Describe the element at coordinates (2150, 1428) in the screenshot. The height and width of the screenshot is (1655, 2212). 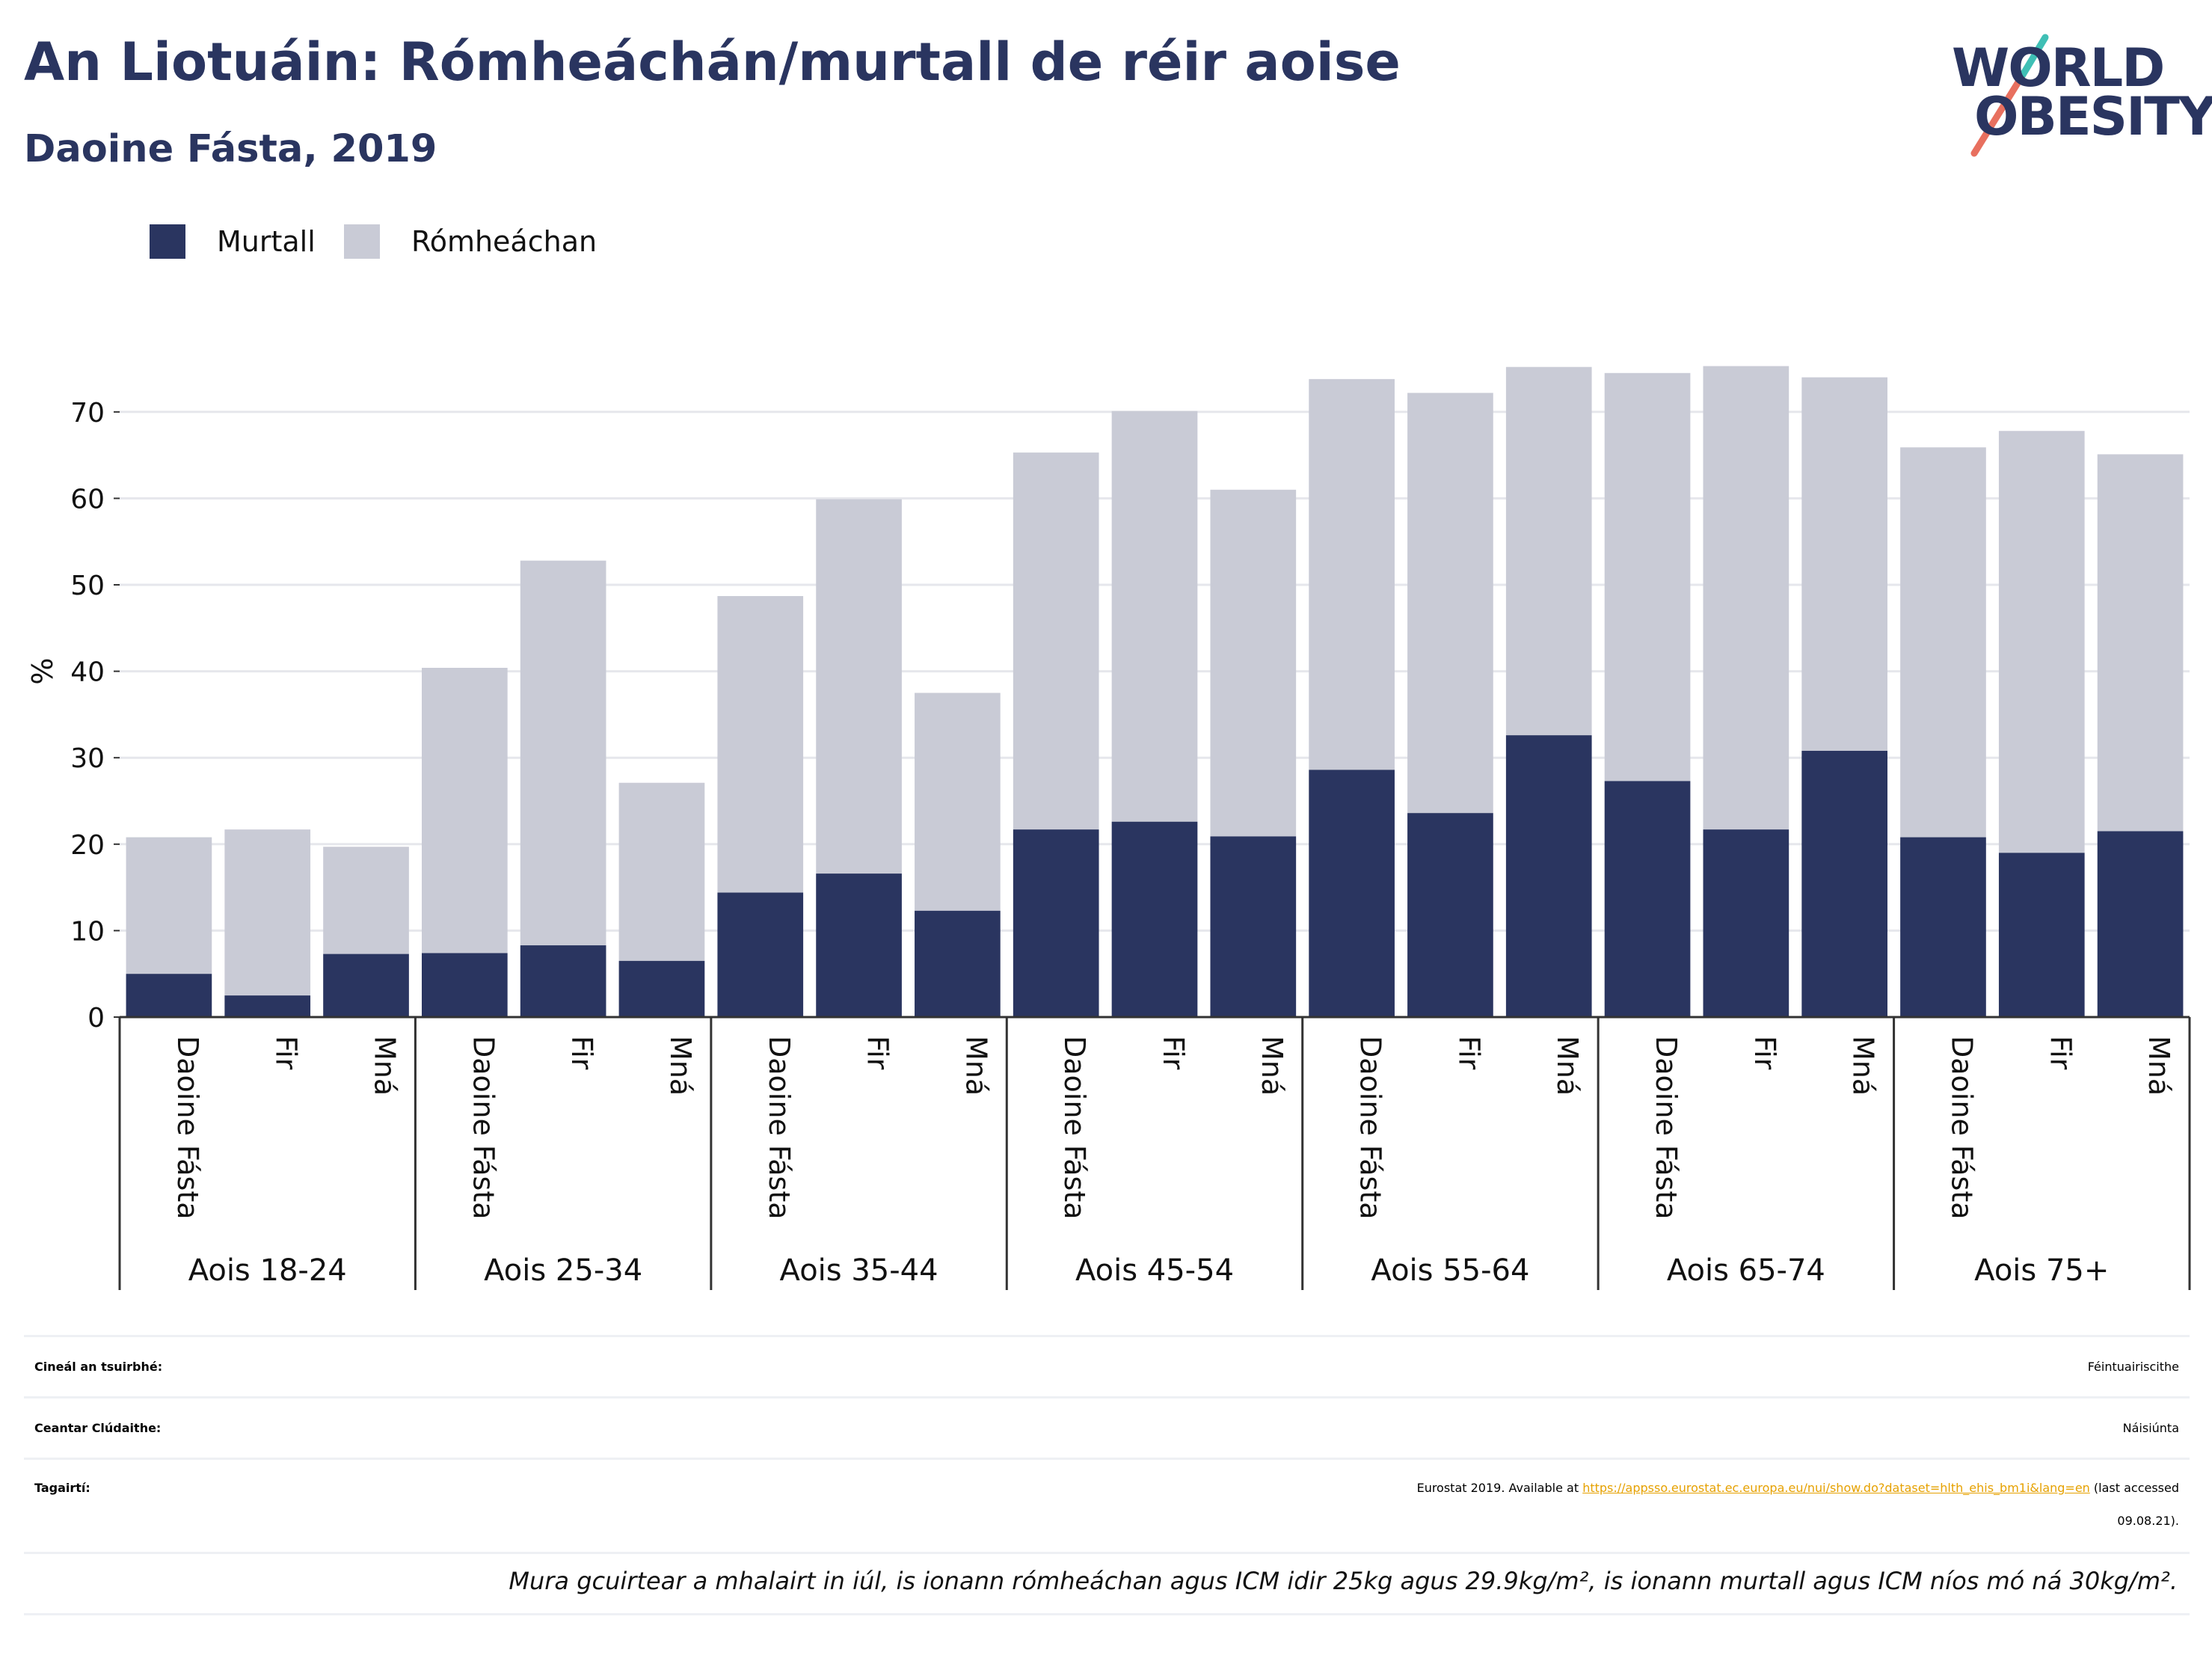
I see `info-value-area: Náisiúnta` at that location.